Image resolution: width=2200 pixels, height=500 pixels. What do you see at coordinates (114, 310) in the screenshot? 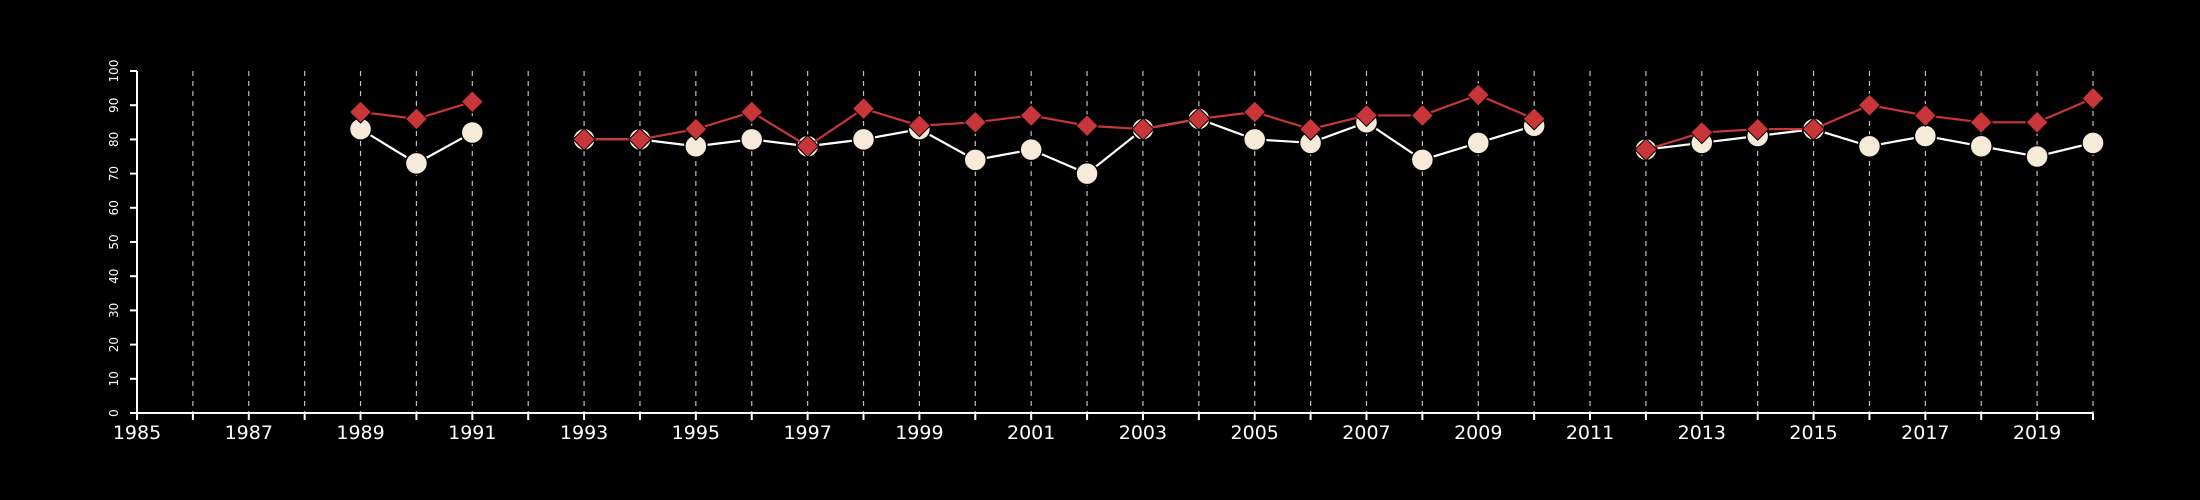
I see `y-tick-label: 30` at bounding box center [114, 310].